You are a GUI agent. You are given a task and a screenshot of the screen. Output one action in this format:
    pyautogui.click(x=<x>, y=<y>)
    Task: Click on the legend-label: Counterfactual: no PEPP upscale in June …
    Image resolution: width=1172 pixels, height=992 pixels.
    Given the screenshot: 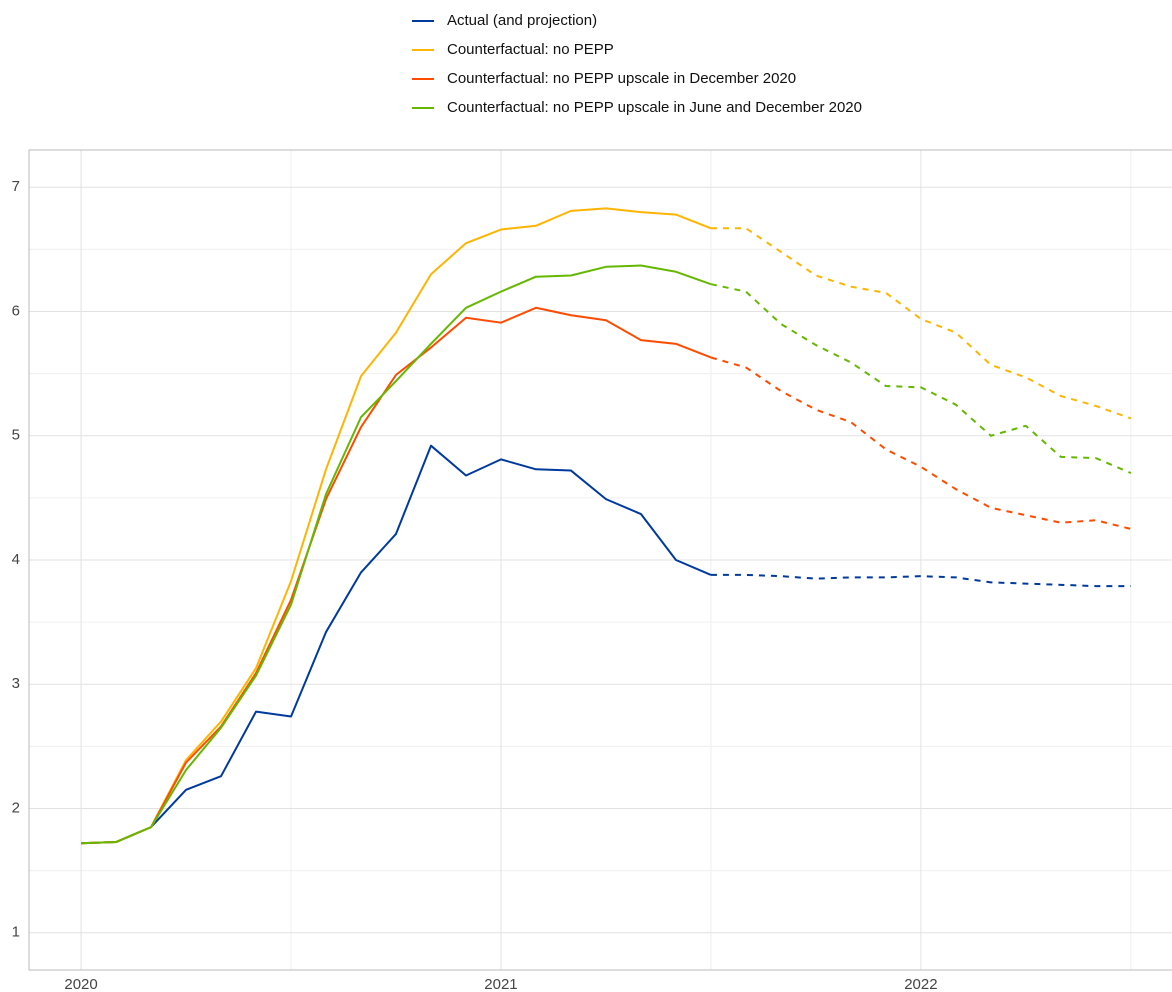 What is the action you would take?
    pyautogui.click(x=654, y=107)
    